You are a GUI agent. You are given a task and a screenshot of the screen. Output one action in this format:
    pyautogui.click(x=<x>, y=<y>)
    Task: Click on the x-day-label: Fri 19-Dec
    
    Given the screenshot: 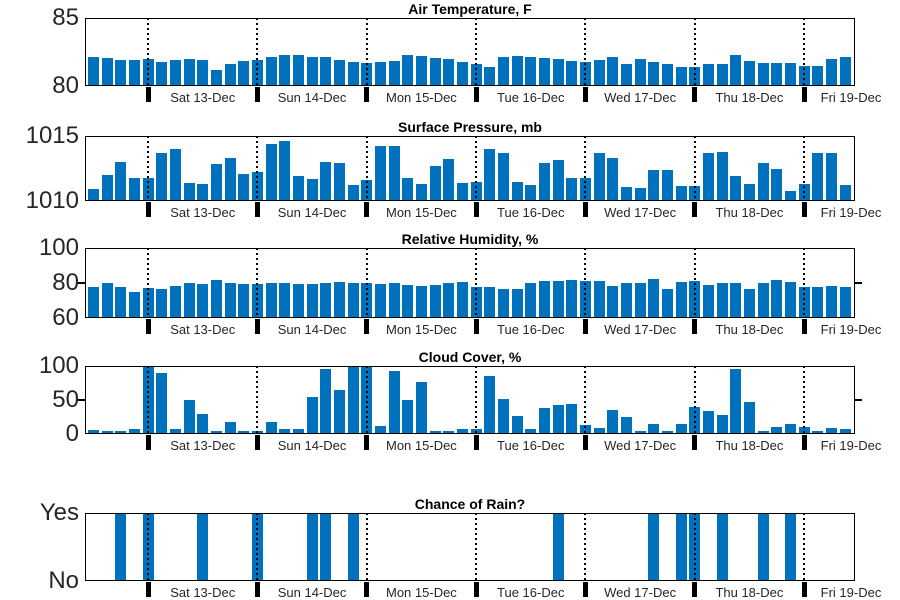 What is the action you would take?
    pyautogui.click(x=851, y=329)
    